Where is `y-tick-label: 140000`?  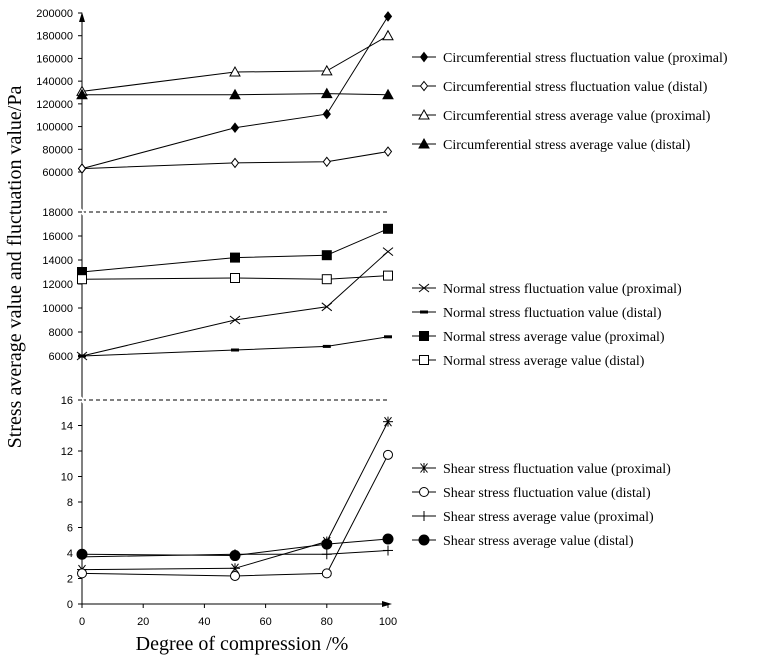
y-tick-label: 140000 is located at coordinates (54, 82).